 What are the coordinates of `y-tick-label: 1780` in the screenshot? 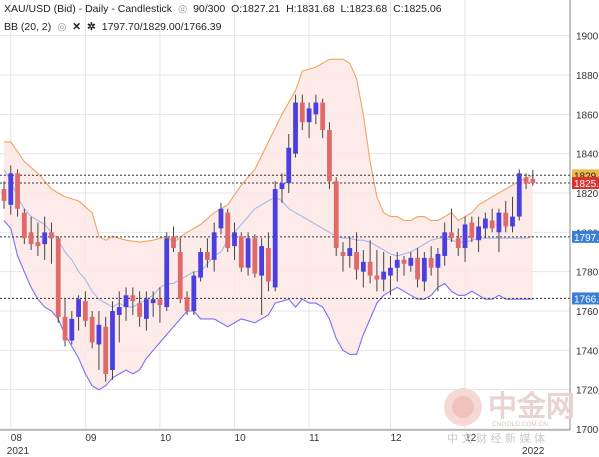 It's located at (587, 273).